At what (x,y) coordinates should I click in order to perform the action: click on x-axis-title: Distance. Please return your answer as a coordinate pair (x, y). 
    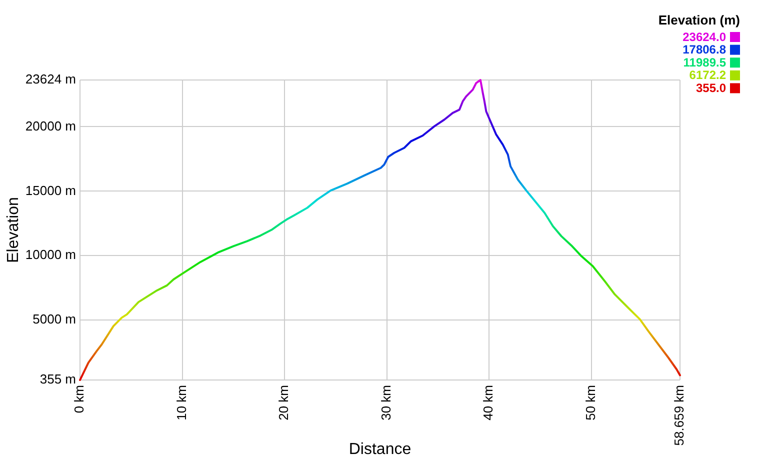
    Looking at the image, I should click on (380, 449).